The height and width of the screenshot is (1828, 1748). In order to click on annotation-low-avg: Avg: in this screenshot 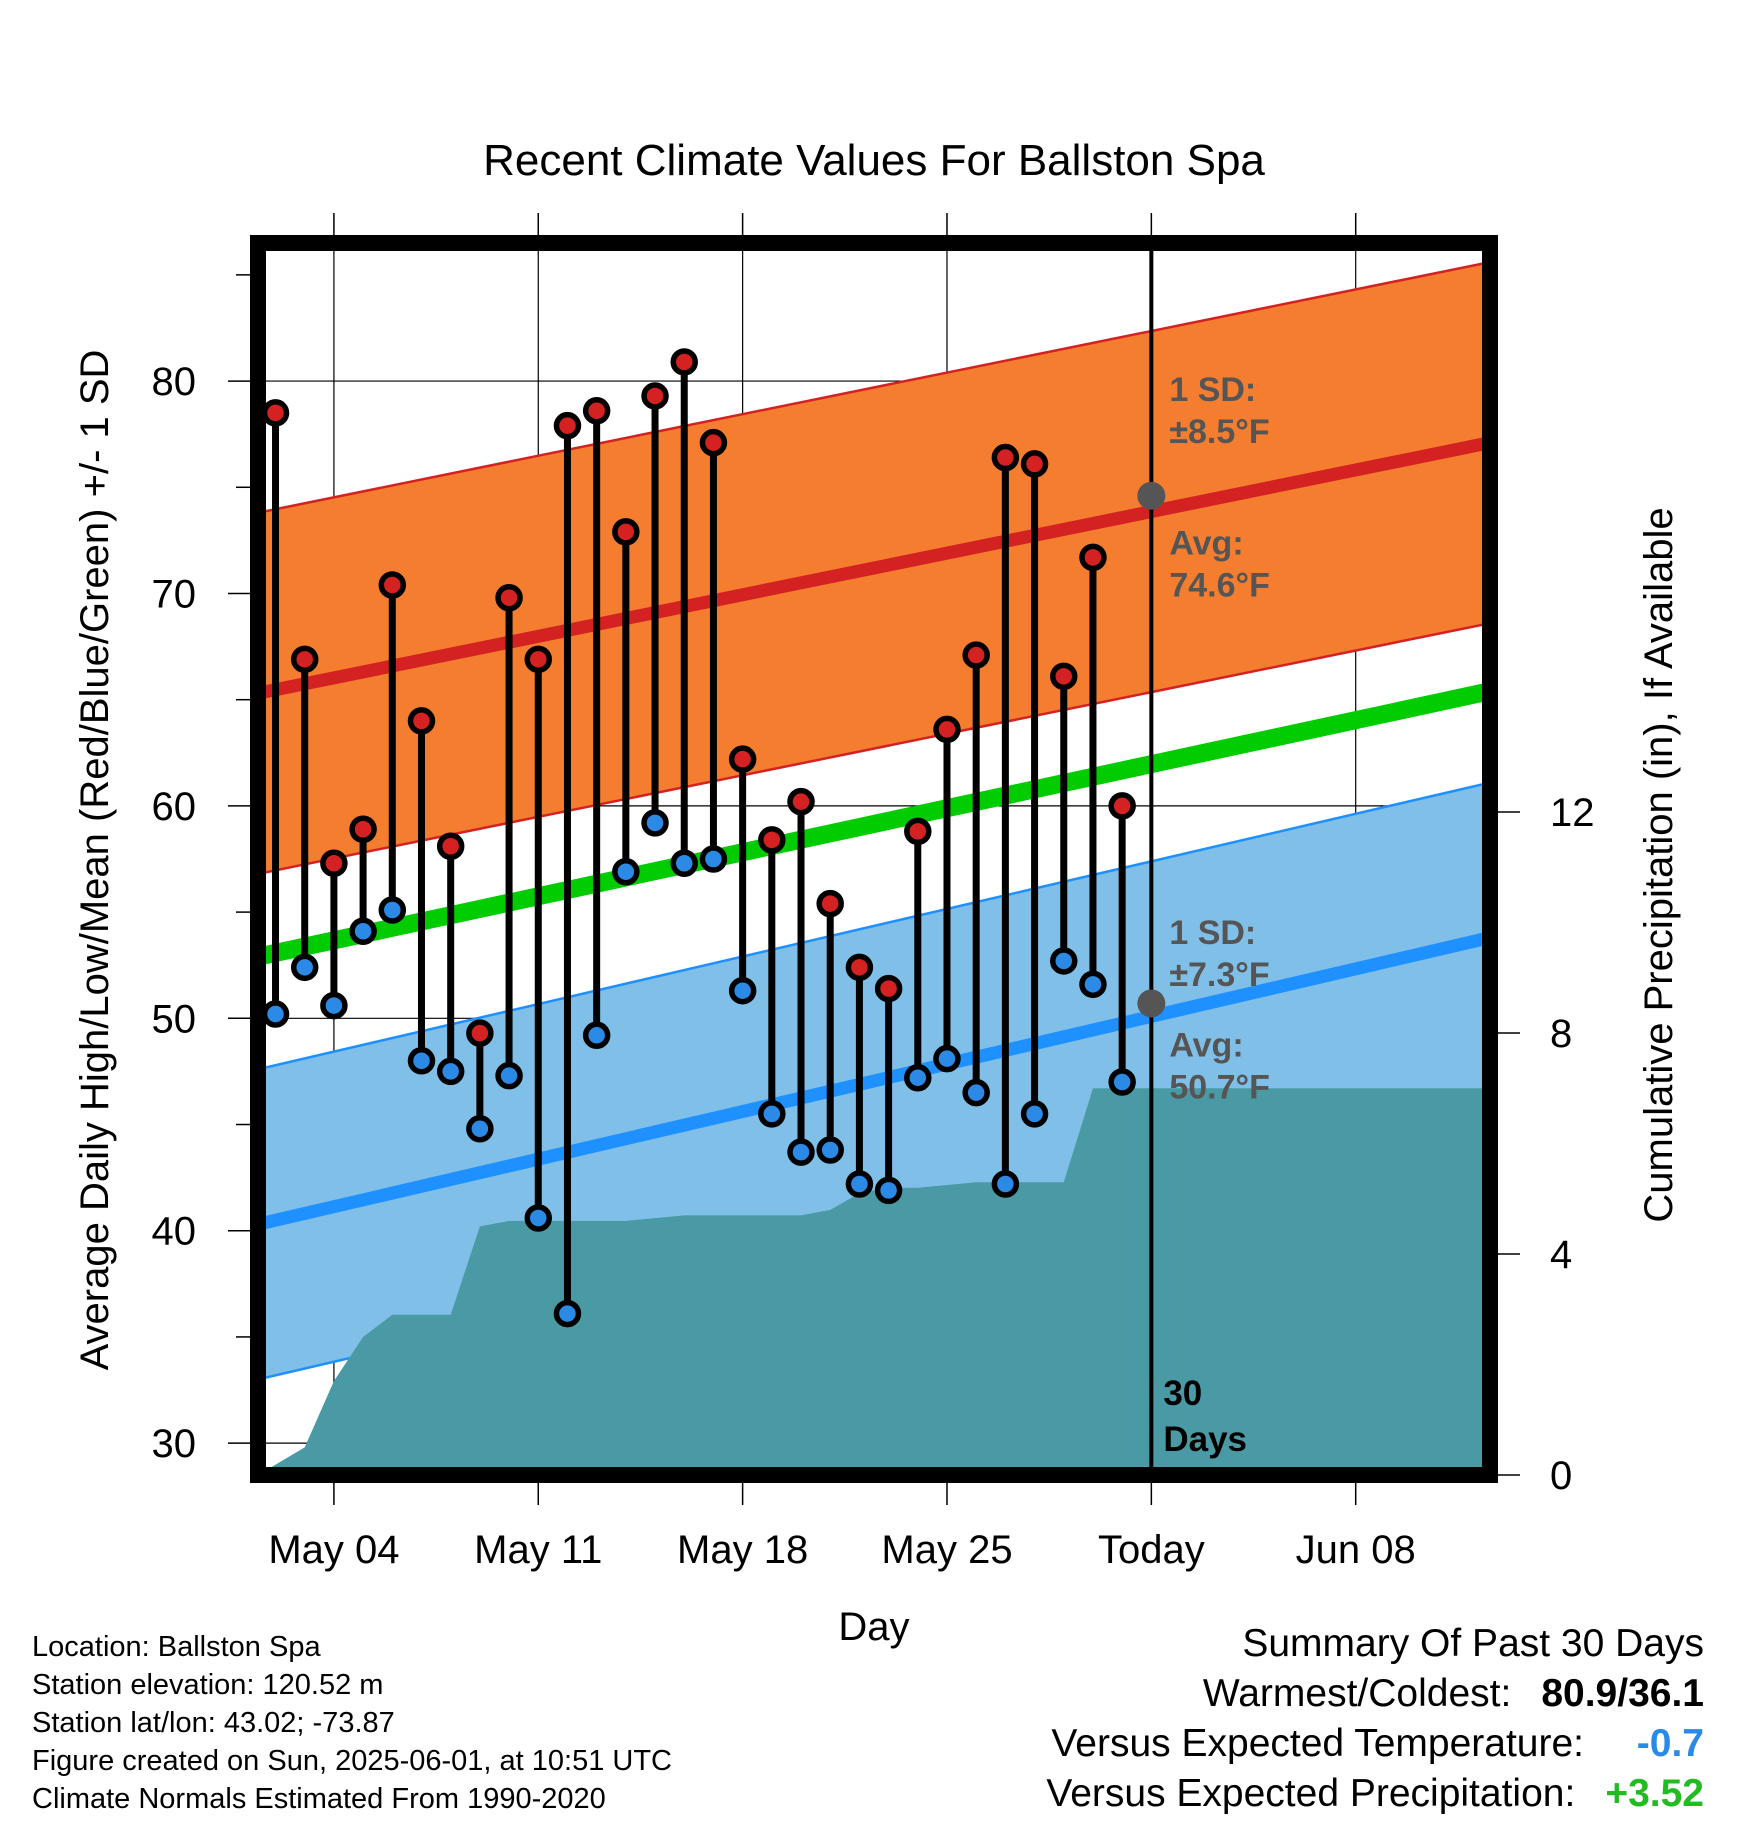, I will do `click(1206, 1046)`.